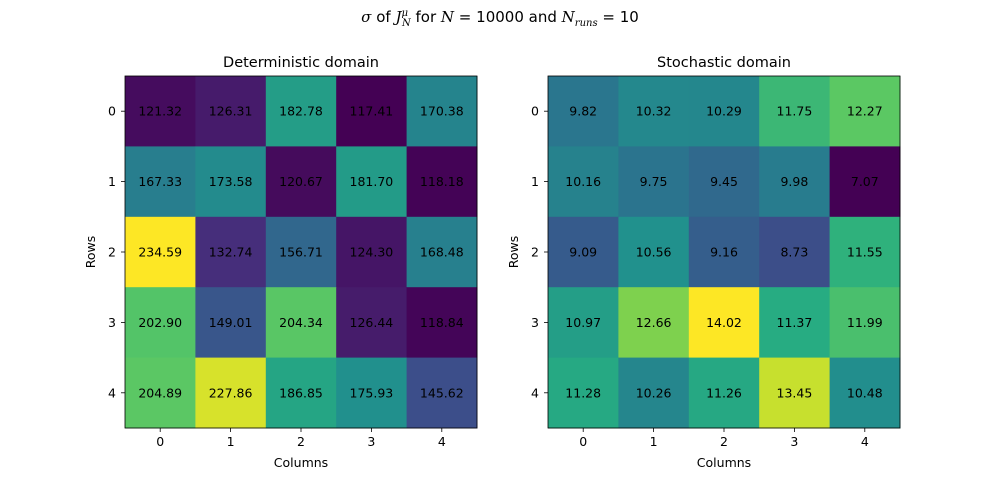 The image size is (1000, 500). I want to click on cell-value-label-0-4-1: 227.86, so click(231, 392).